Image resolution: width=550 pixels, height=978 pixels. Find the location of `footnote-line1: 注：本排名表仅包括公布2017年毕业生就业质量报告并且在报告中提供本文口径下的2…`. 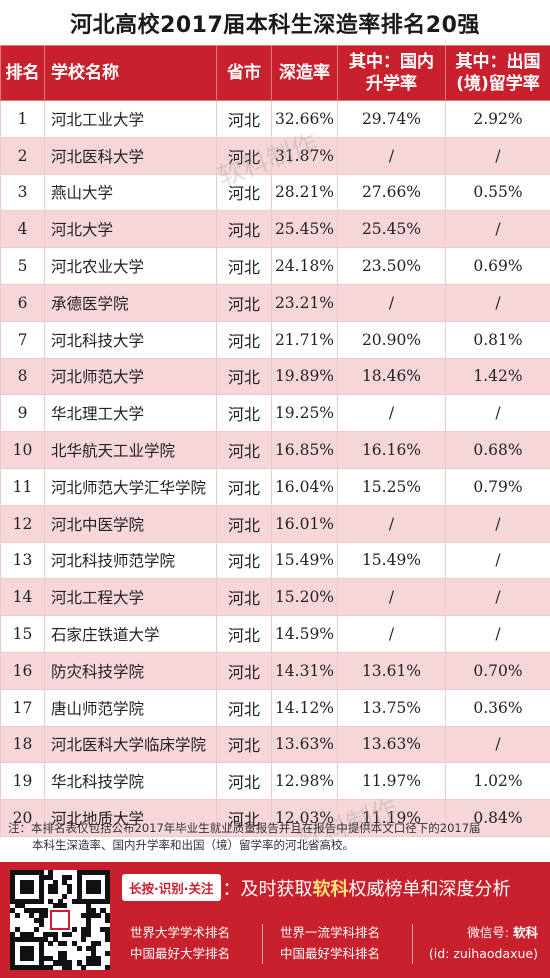

footnote-line1: 注：本排名表仅包括公布2017年毕业生就业质量报告并且在报告中提供本文口径下的2… is located at coordinates (276, 828).